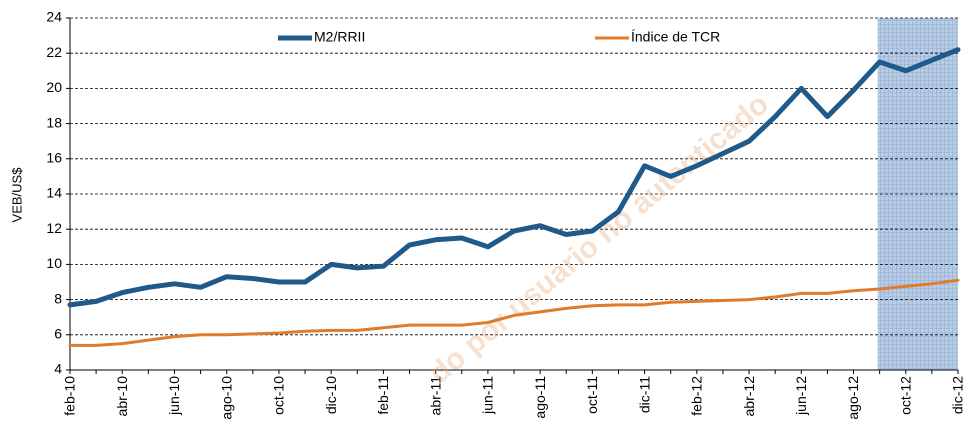 This screenshot has width=968, height=440. Describe the element at coordinates (54, 17) in the screenshot. I see `y-tick-label: 24` at that location.